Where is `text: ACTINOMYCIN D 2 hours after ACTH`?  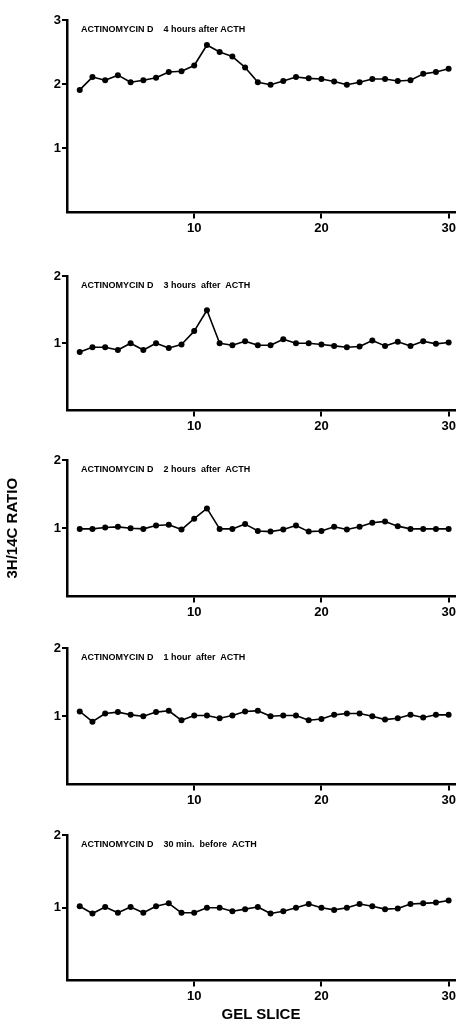 text: ACTINOMYCIN D 2 hours after ACTH is located at coordinates (166, 469).